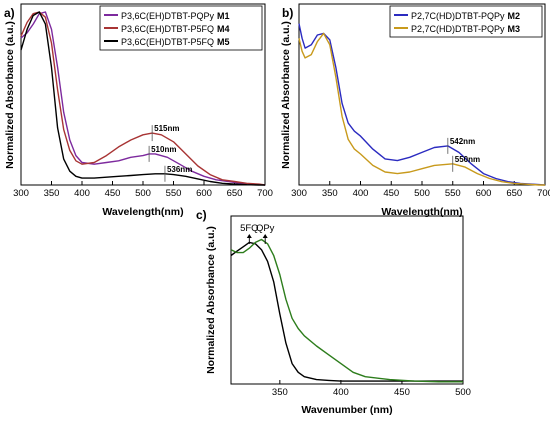  Describe the element at coordinates (453, 193) in the screenshot. I see `chart-1-xtick-label: 550` at that location.